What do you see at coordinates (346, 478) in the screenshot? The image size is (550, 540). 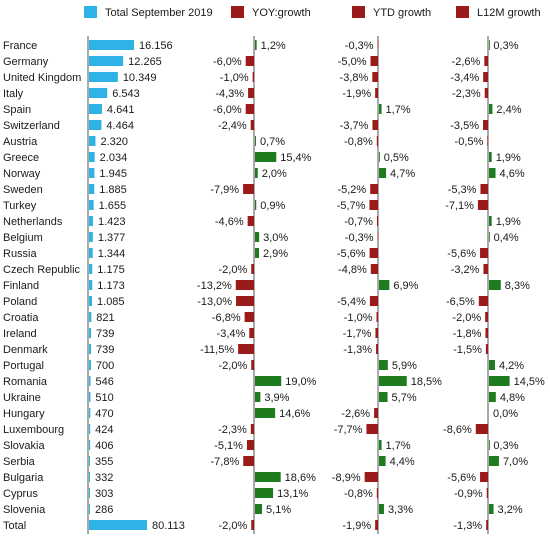 I see `ytd-value-label: -8,9%` at bounding box center [346, 478].